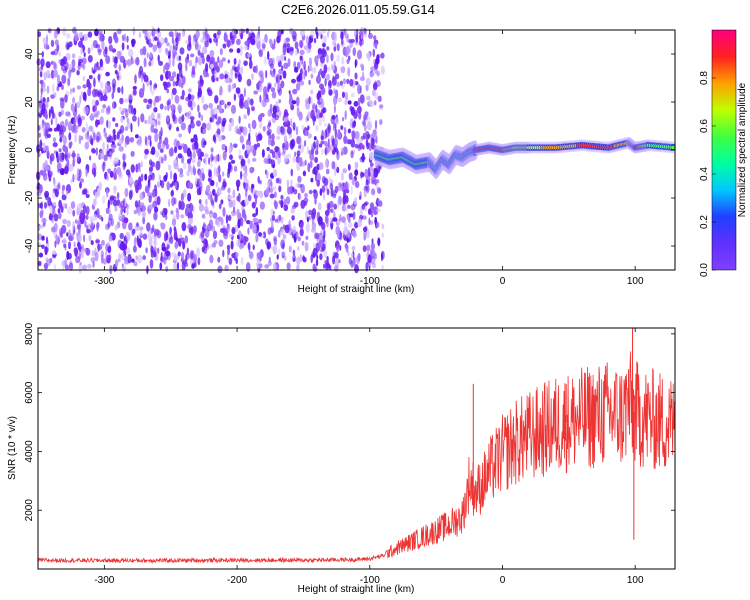 The image size is (750, 600). I want to click on y-tick-label: 8000, so click(29, 333).